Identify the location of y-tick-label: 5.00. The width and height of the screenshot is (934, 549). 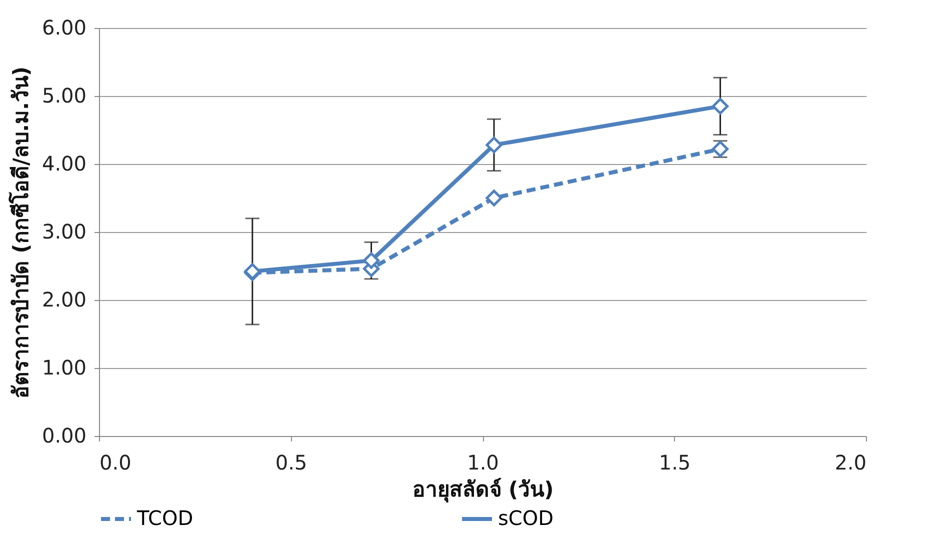
(64, 96).